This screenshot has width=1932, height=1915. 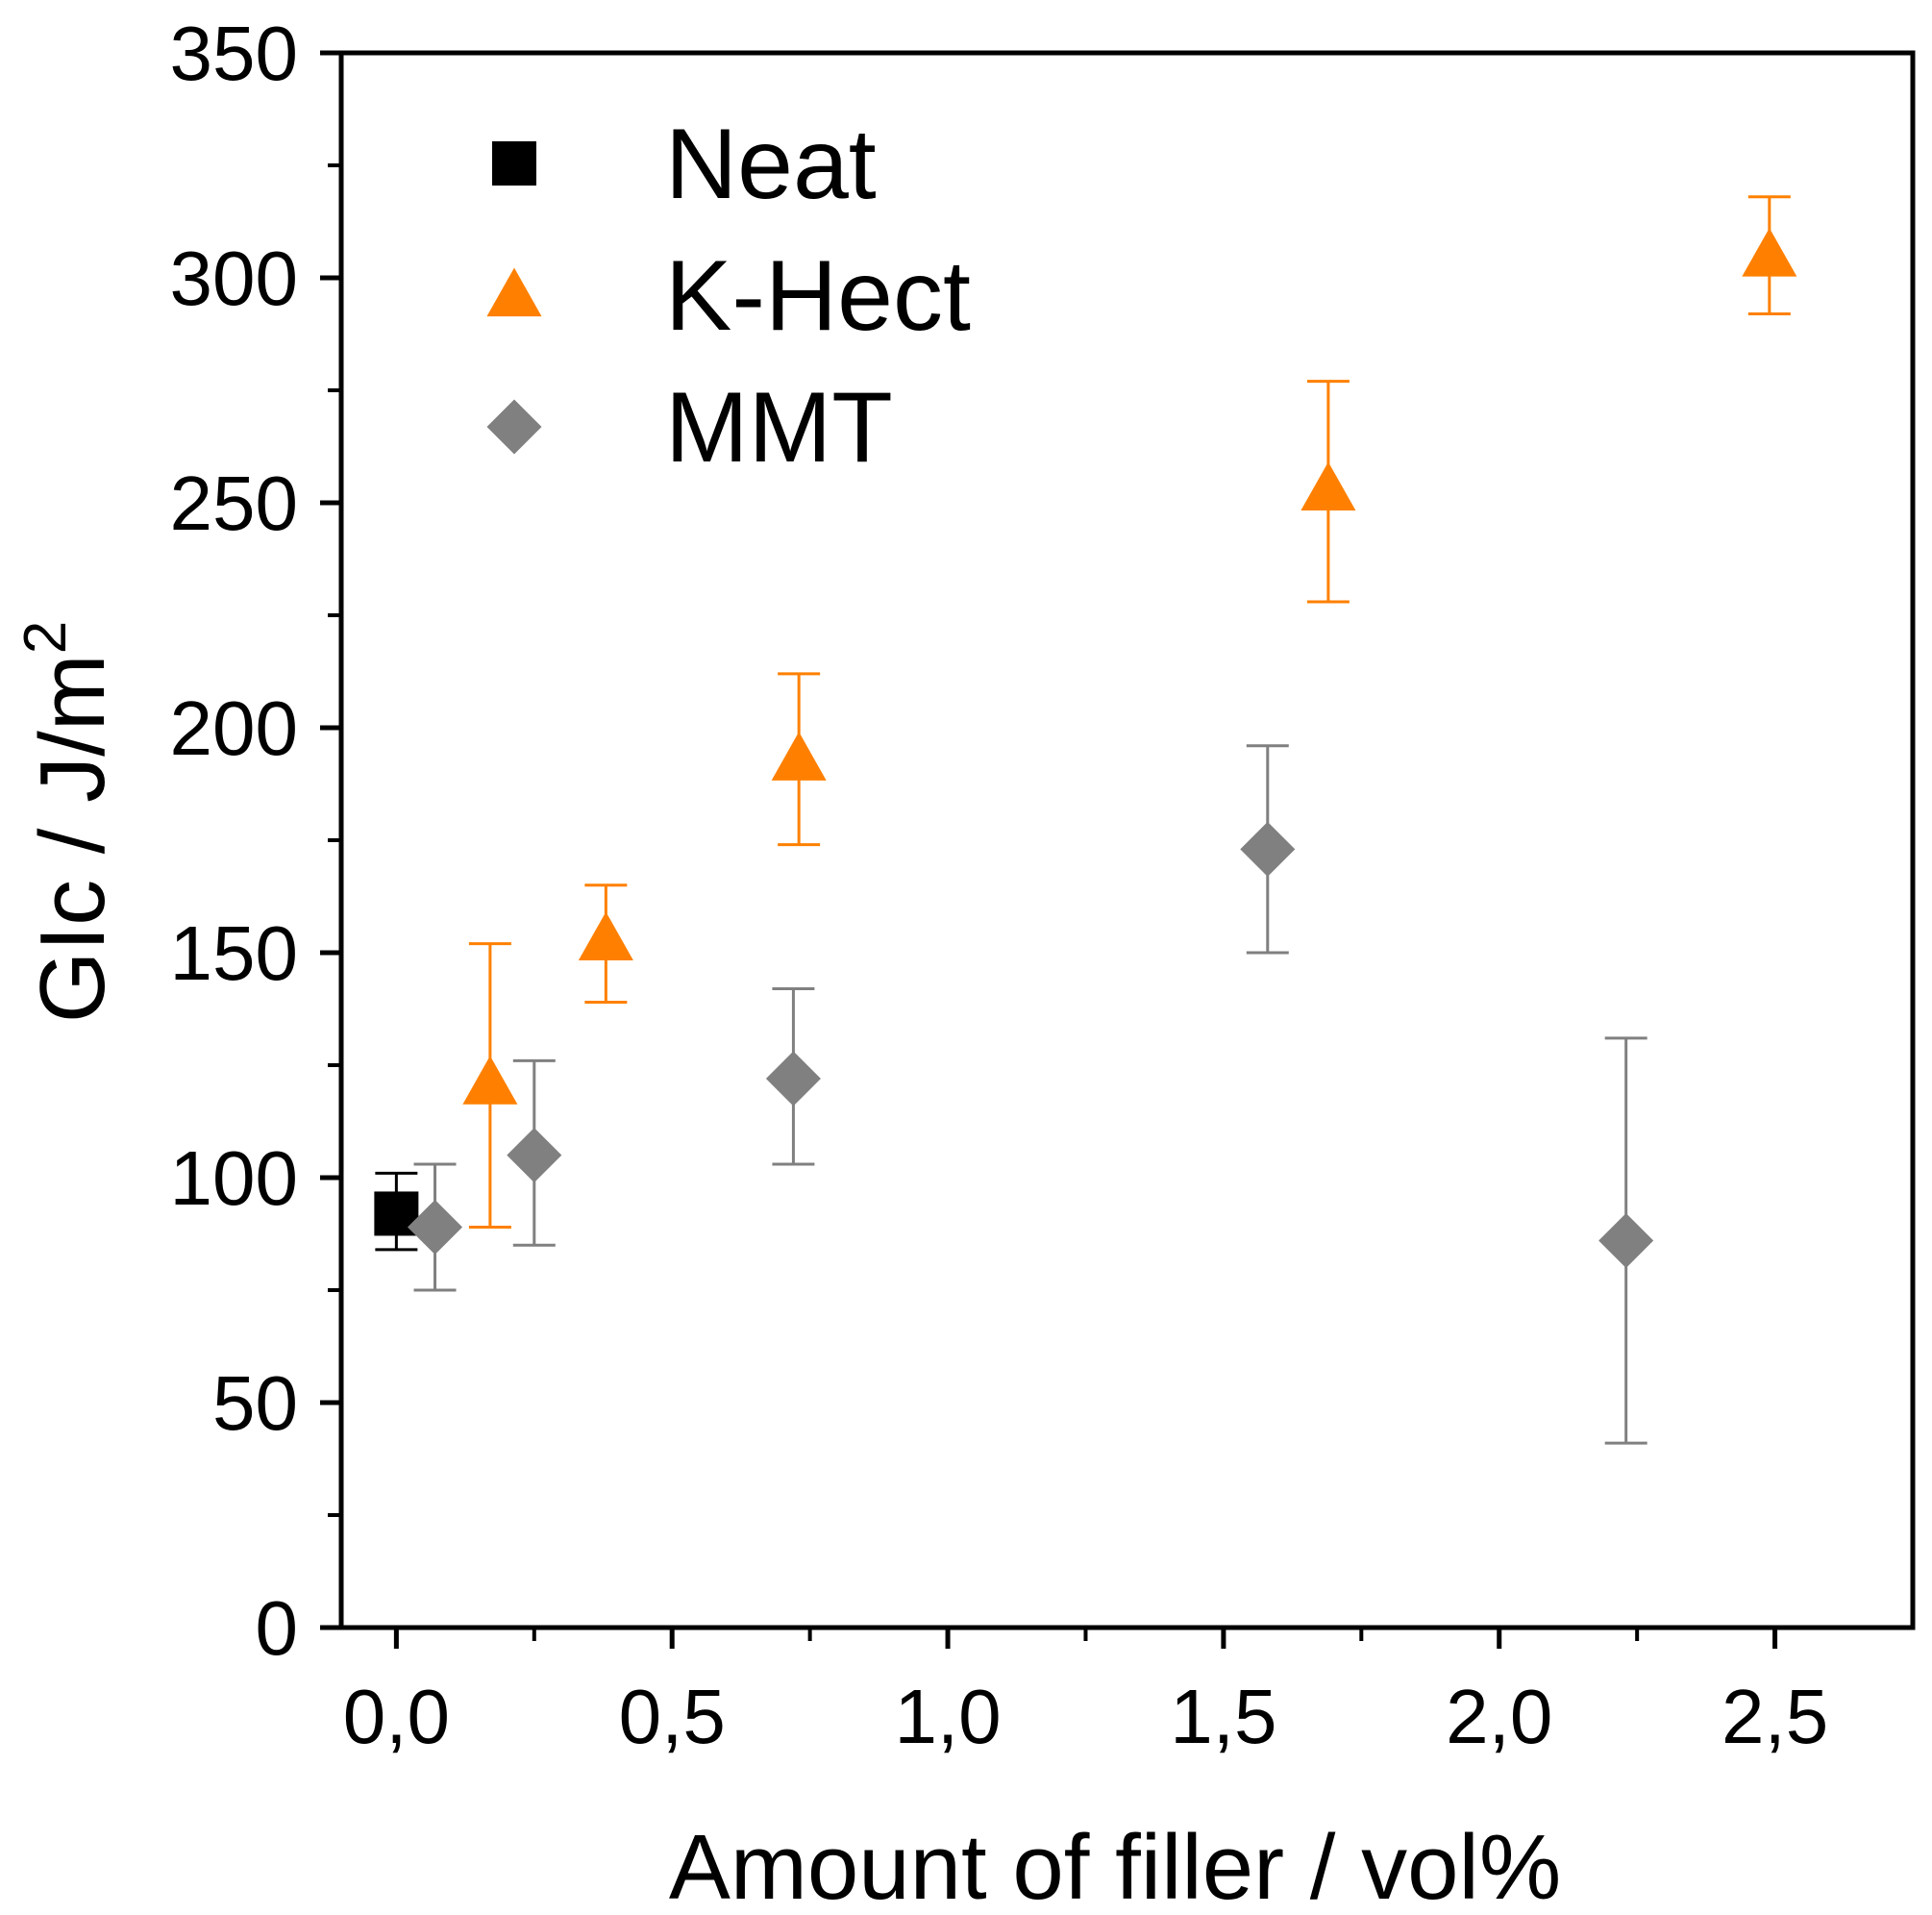 What do you see at coordinates (771, 164) in the screenshot?
I see `legend-label-neat: Neat` at bounding box center [771, 164].